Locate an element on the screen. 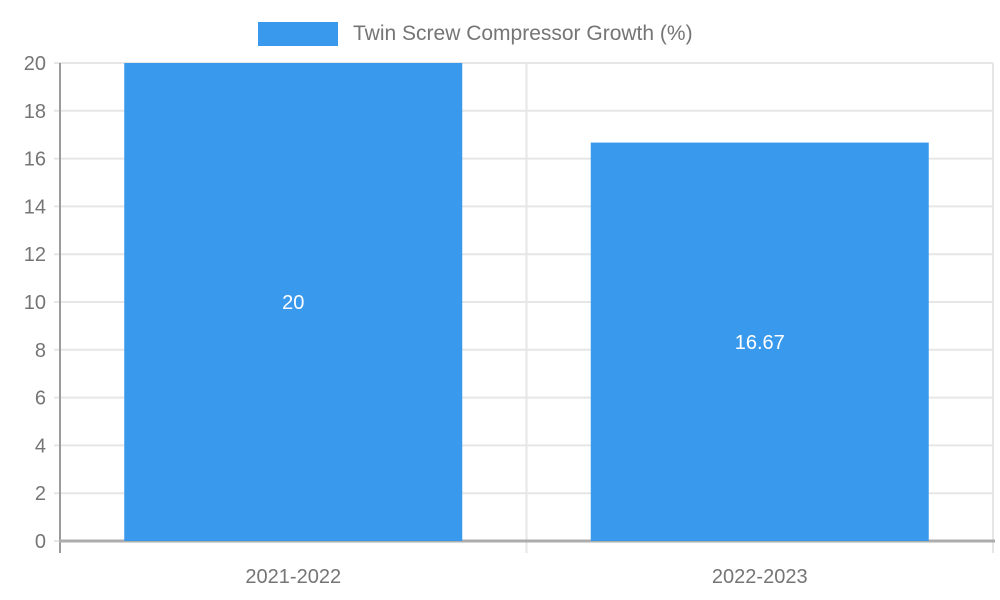 This screenshot has width=1000, height=600. legend-label: Twin Screw Compressor Growth (%) is located at coordinates (523, 33).